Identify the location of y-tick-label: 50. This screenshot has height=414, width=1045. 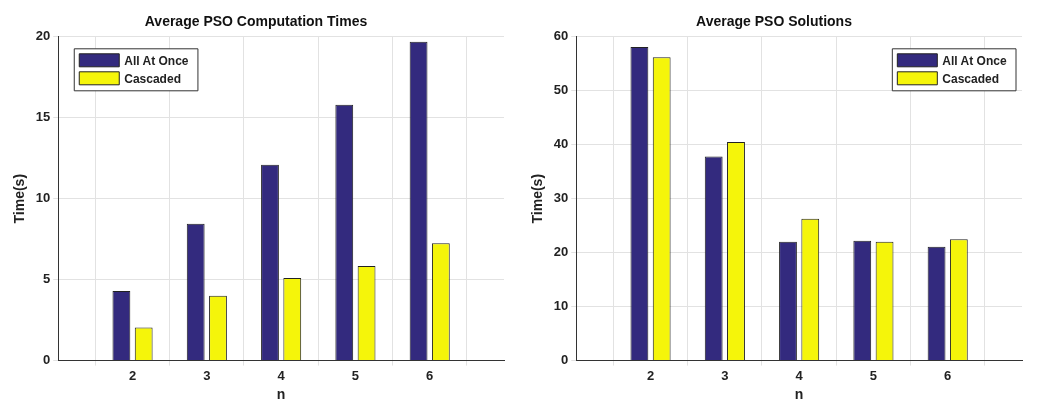
(561, 90).